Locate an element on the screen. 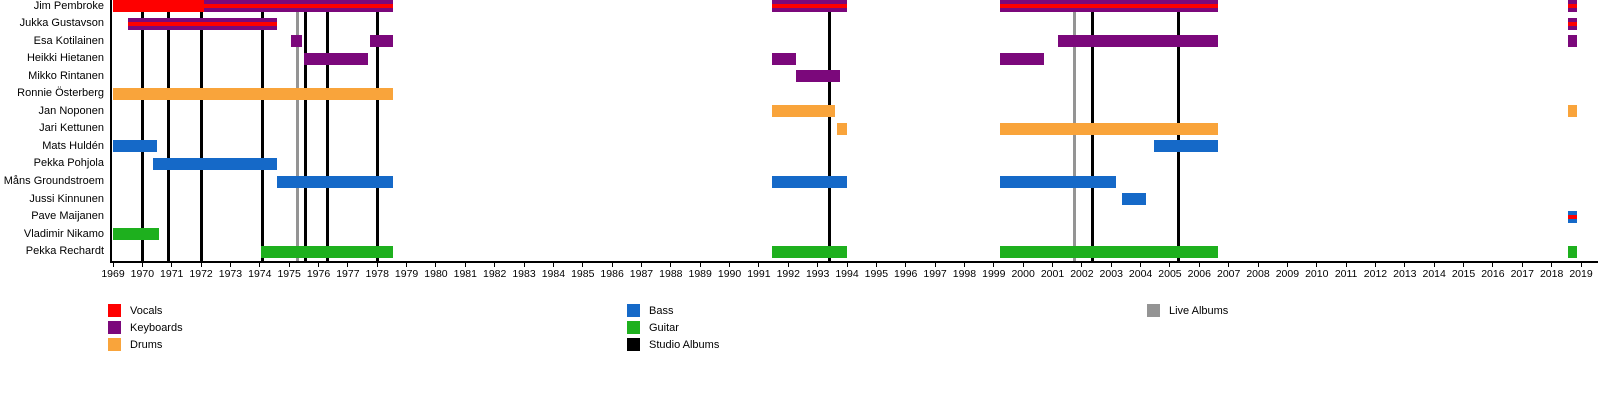 Image resolution: width=1600 pixels, height=400 pixels. drums-swatch-icon is located at coordinates (114, 345).